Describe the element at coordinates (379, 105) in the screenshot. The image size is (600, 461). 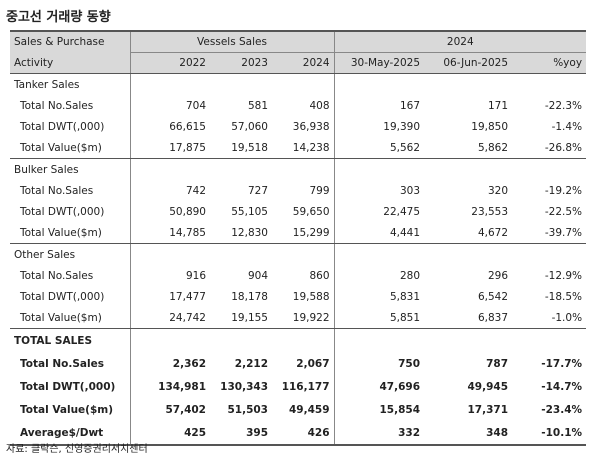
I see `table-cell: 167` at that location.